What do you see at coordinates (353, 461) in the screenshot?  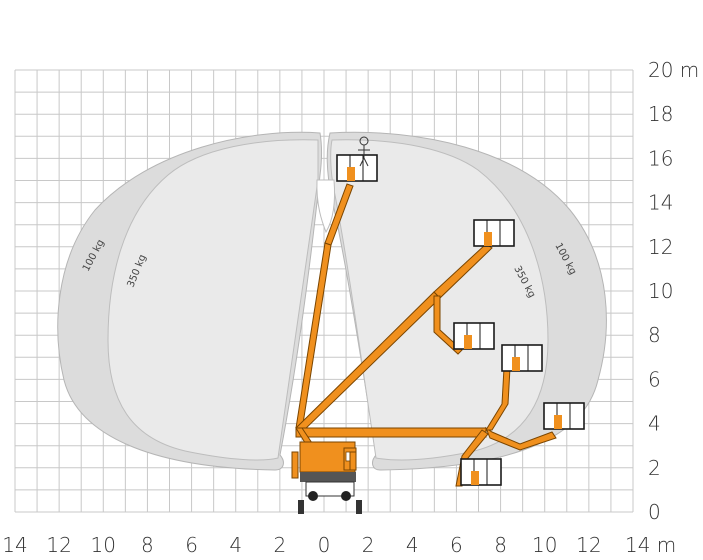 I see `outrigger-right-front` at bounding box center [353, 461].